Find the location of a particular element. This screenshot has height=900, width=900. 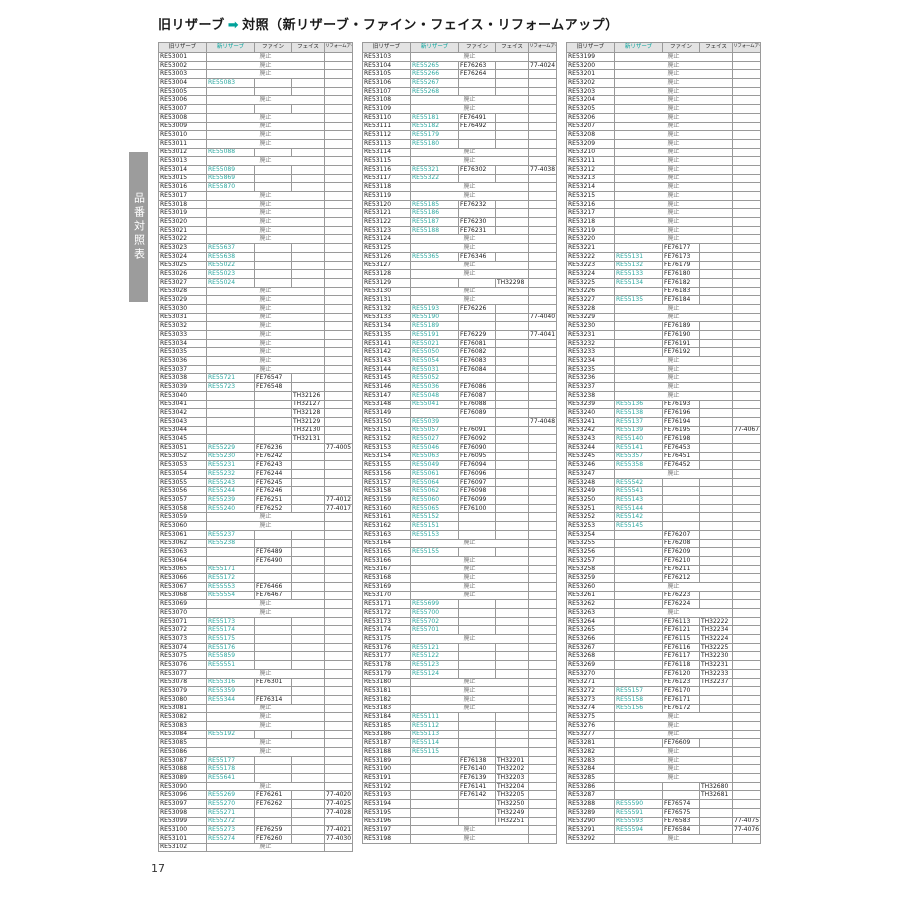

old-code-cell: RE53123 is located at coordinates (386, 230).